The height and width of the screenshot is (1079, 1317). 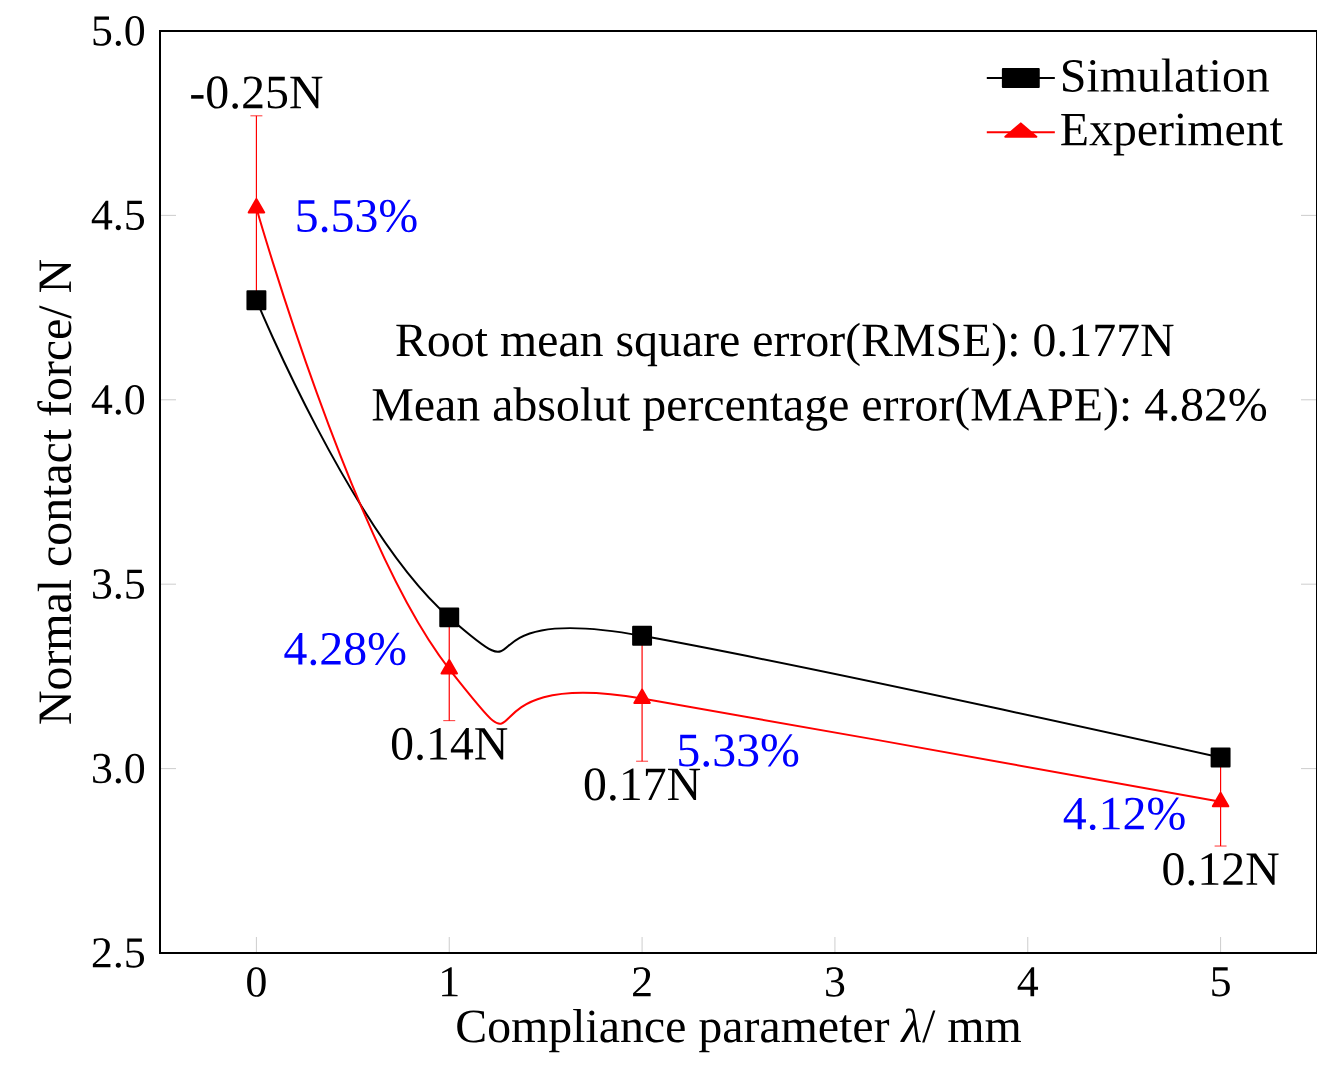 What do you see at coordinates (739, 750) in the screenshot?
I see `annotation: 5.33%` at bounding box center [739, 750].